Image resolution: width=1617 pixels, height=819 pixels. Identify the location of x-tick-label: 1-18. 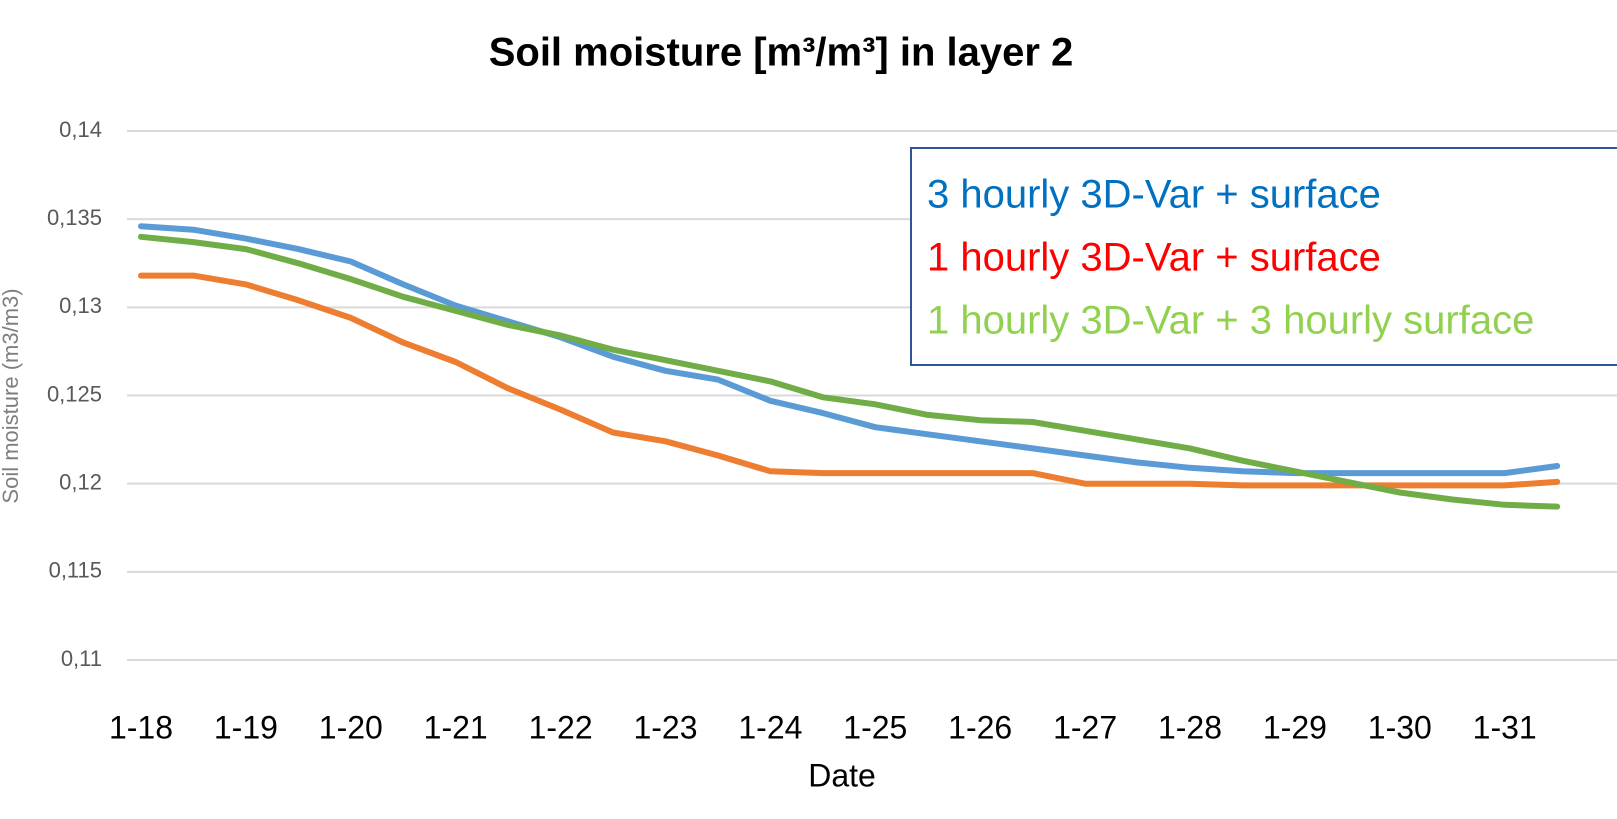
(141, 727).